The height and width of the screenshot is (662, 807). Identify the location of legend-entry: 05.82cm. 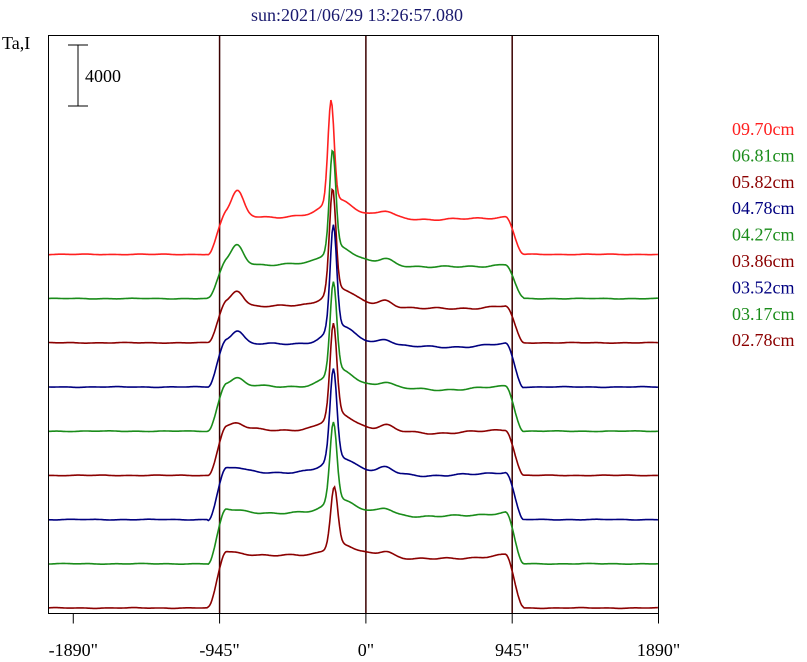
(763, 182).